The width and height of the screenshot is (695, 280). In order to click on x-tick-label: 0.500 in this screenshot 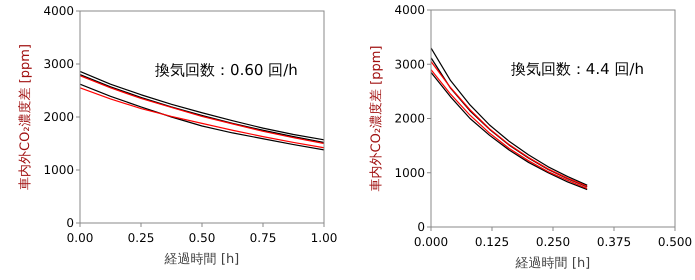, I will do `click(675, 242)`.